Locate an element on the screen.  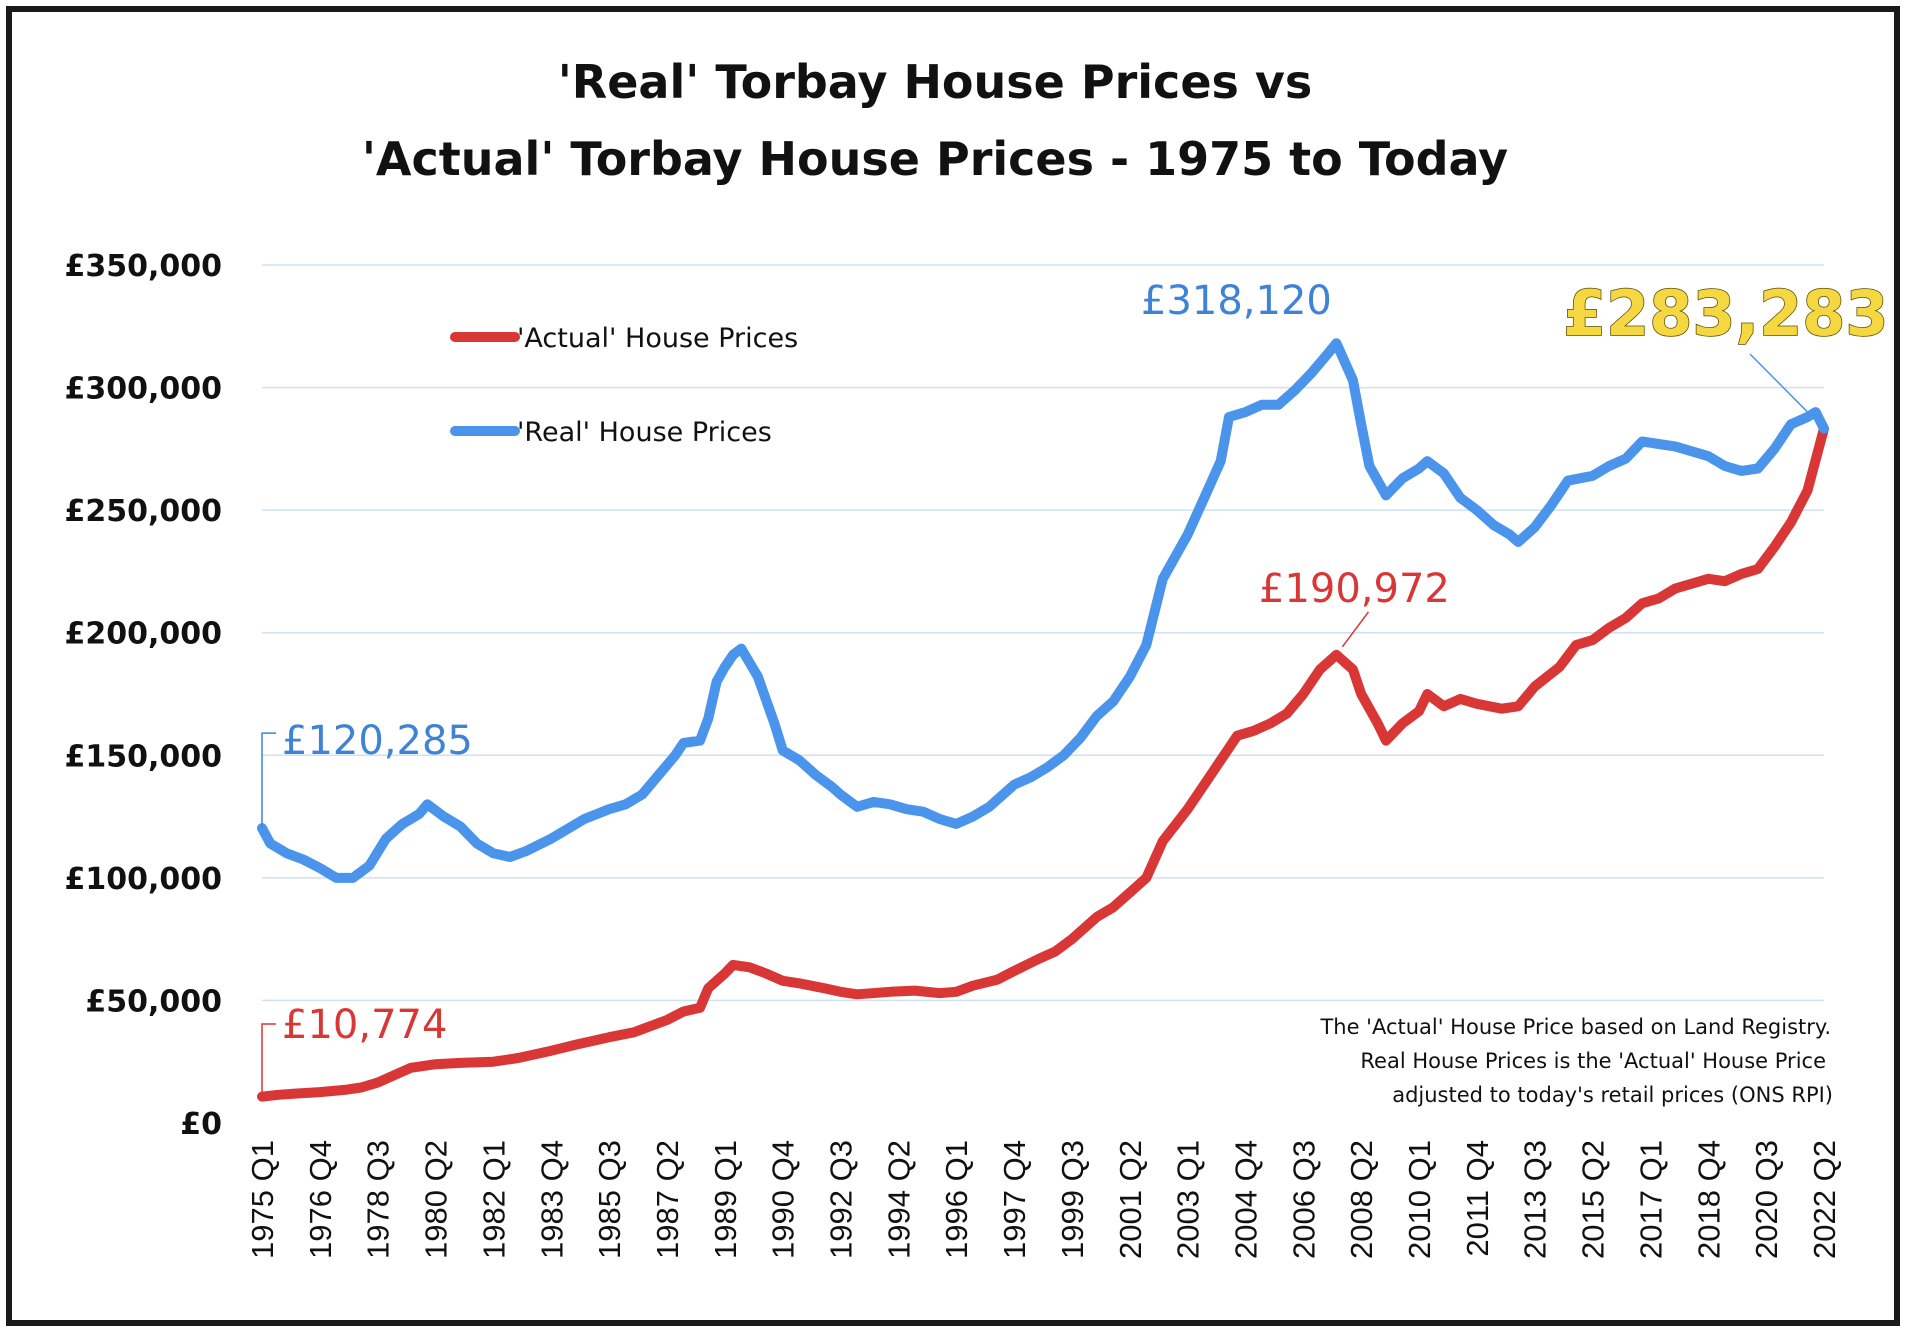
leader-real-start is located at coordinates (268, 780).